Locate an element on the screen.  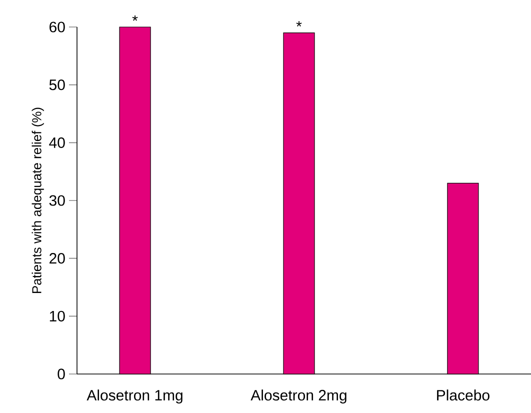
y-tick-label: 50 is located at coordinates (57, 85).